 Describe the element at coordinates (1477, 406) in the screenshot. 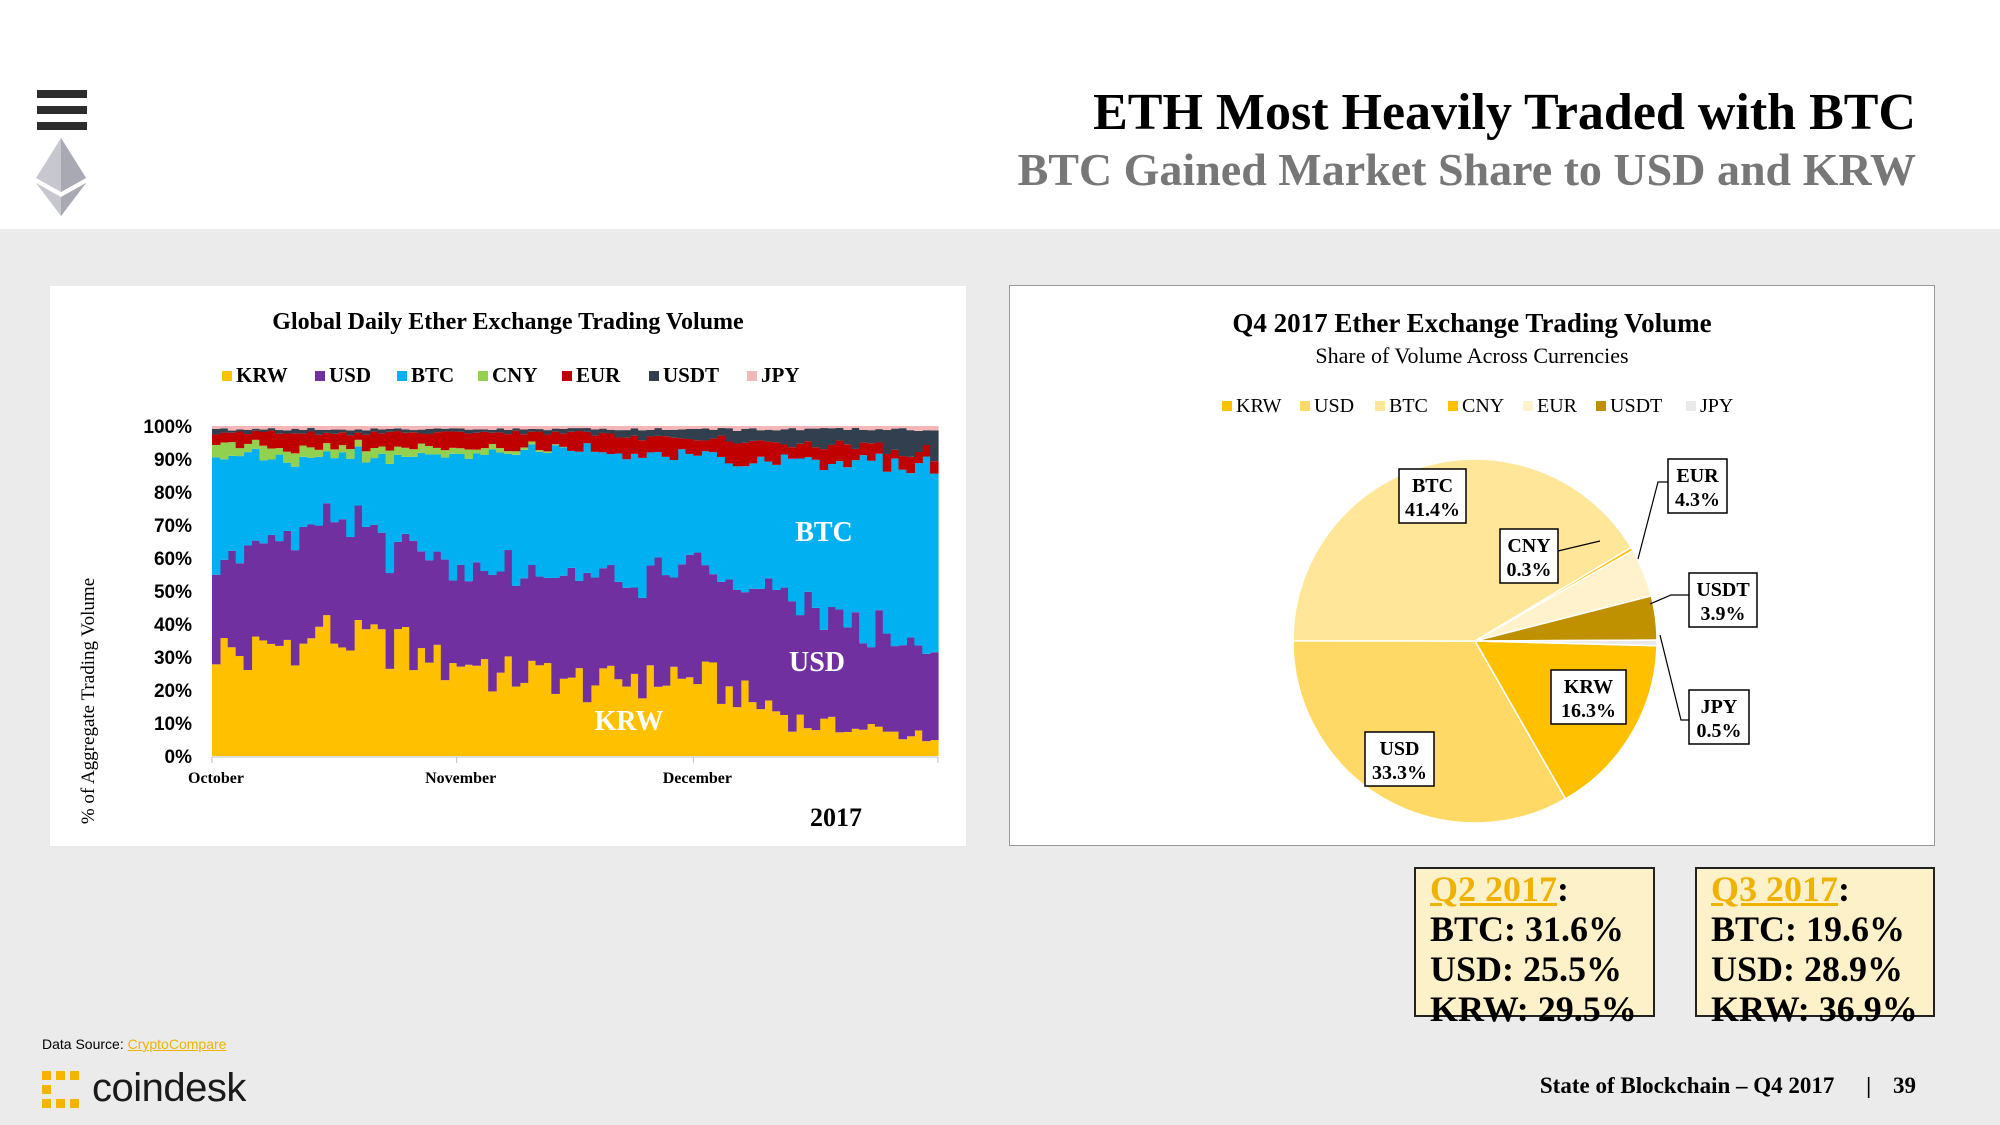

I see `pie-chart-legend: KRW USD BTC CNY EUR USDT JPY` at that location.